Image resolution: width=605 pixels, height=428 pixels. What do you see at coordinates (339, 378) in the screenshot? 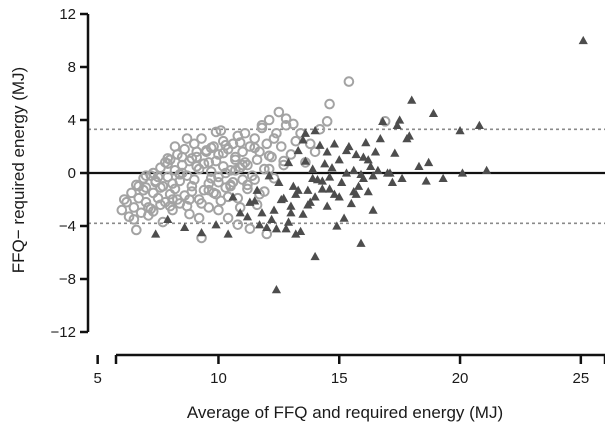
I see `x-tick-label: 15` at bounding box center [339, 378].